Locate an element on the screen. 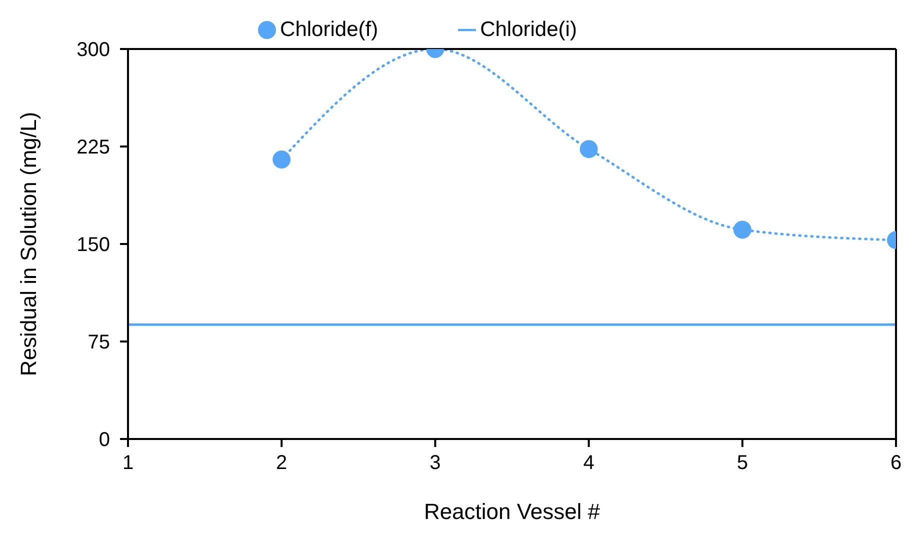  x-tick-label: 2 is located at coordinates (282, 463).